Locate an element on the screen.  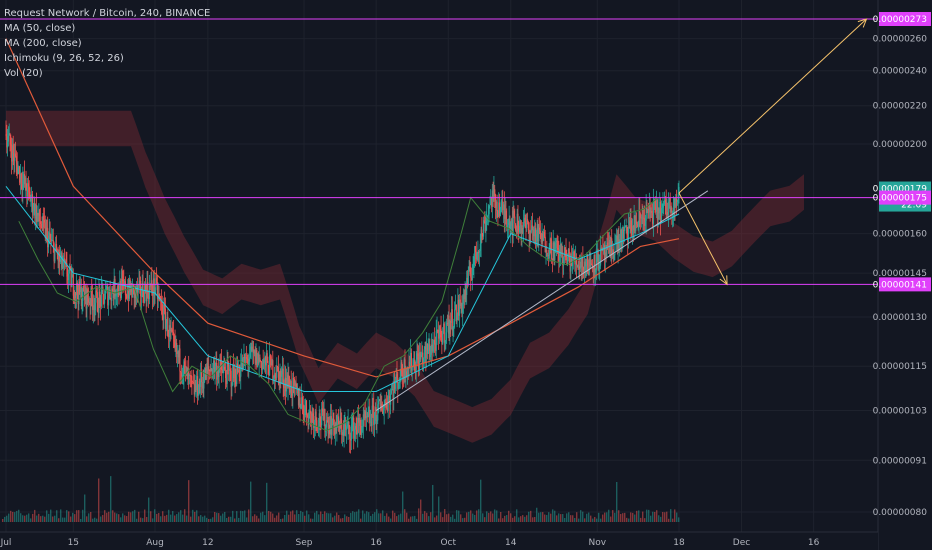
x-tick-label-1: 15 is located at coordinates (73, 543).